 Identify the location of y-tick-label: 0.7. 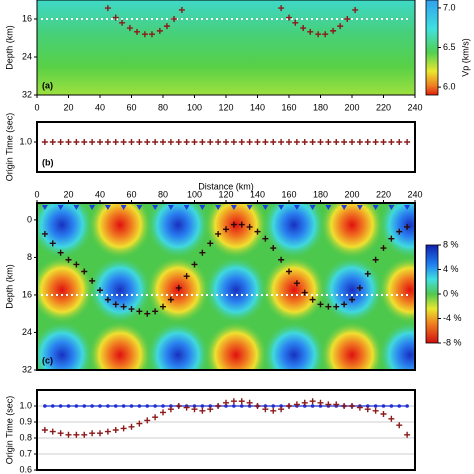
(25, 453).